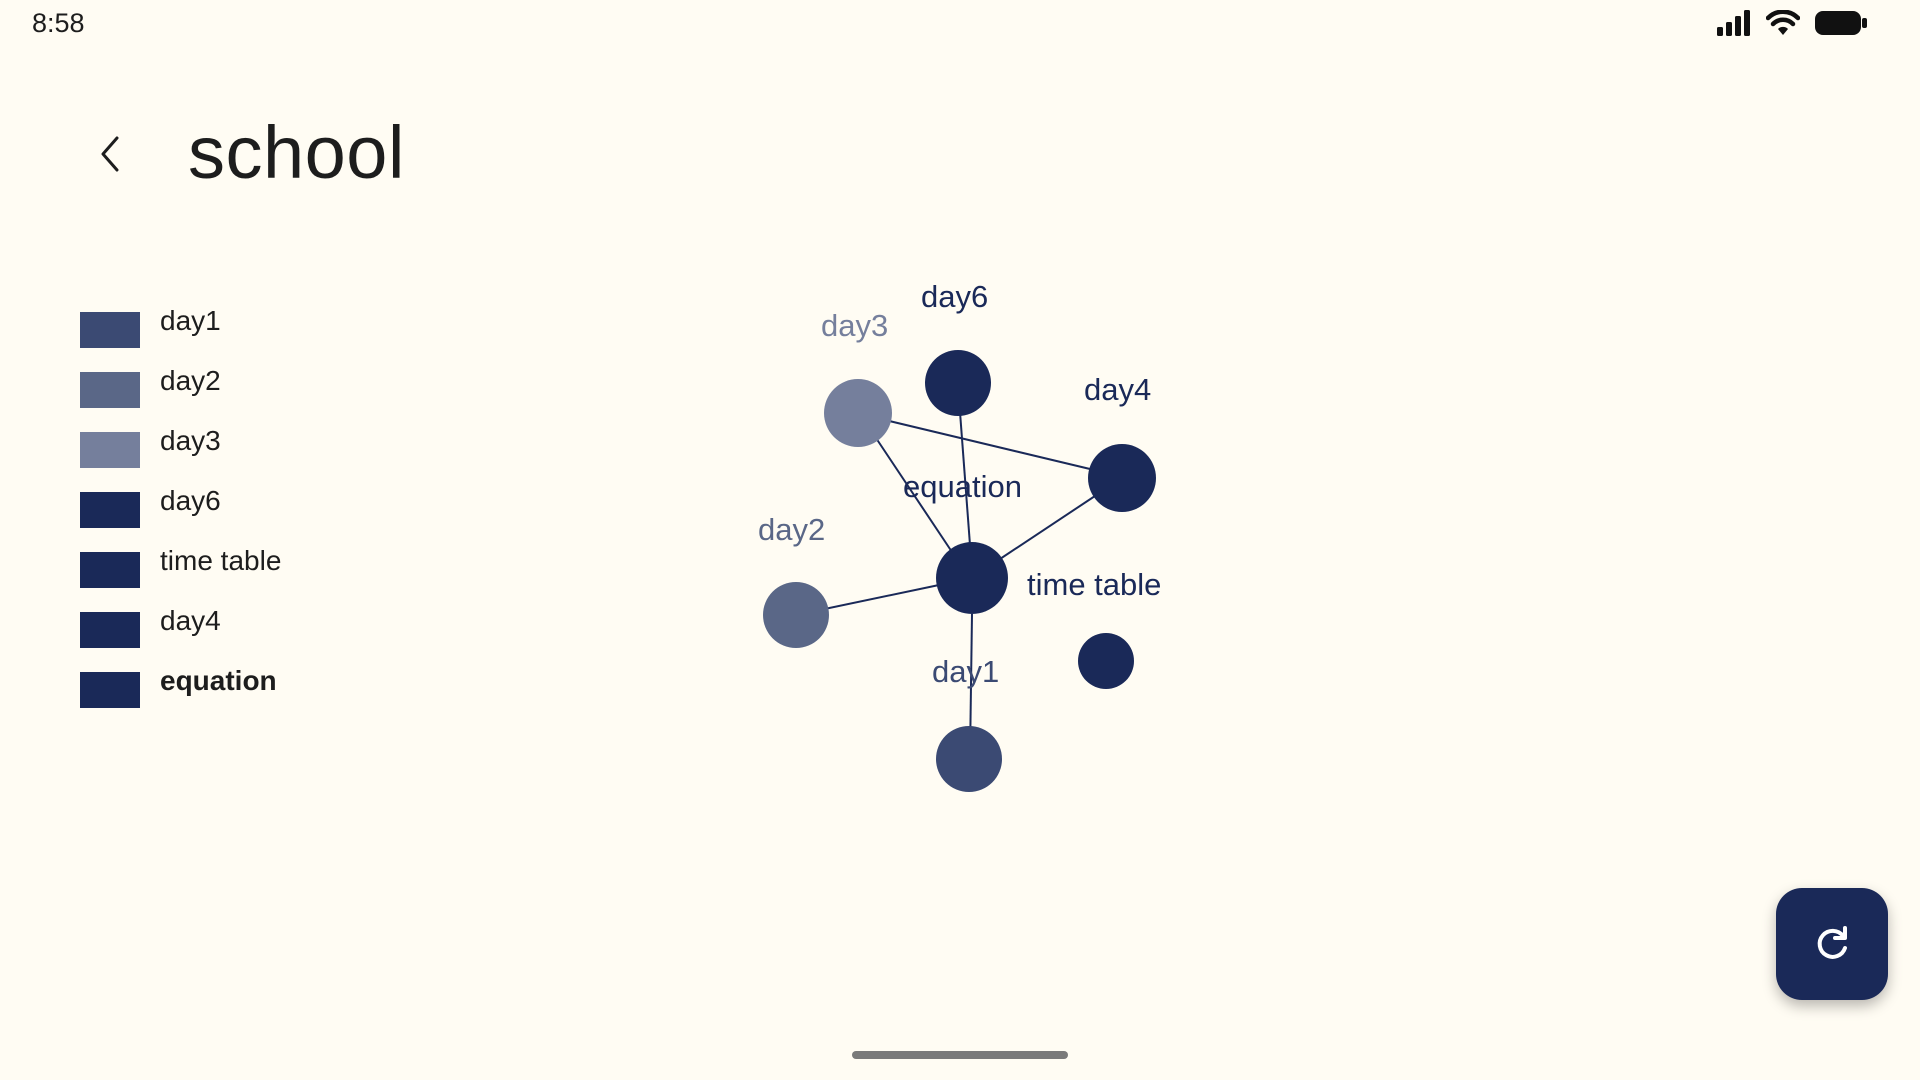 The width and height of the screenshot is (1920, 1080). I want to click on legend-label: day3, so click(190, 441).